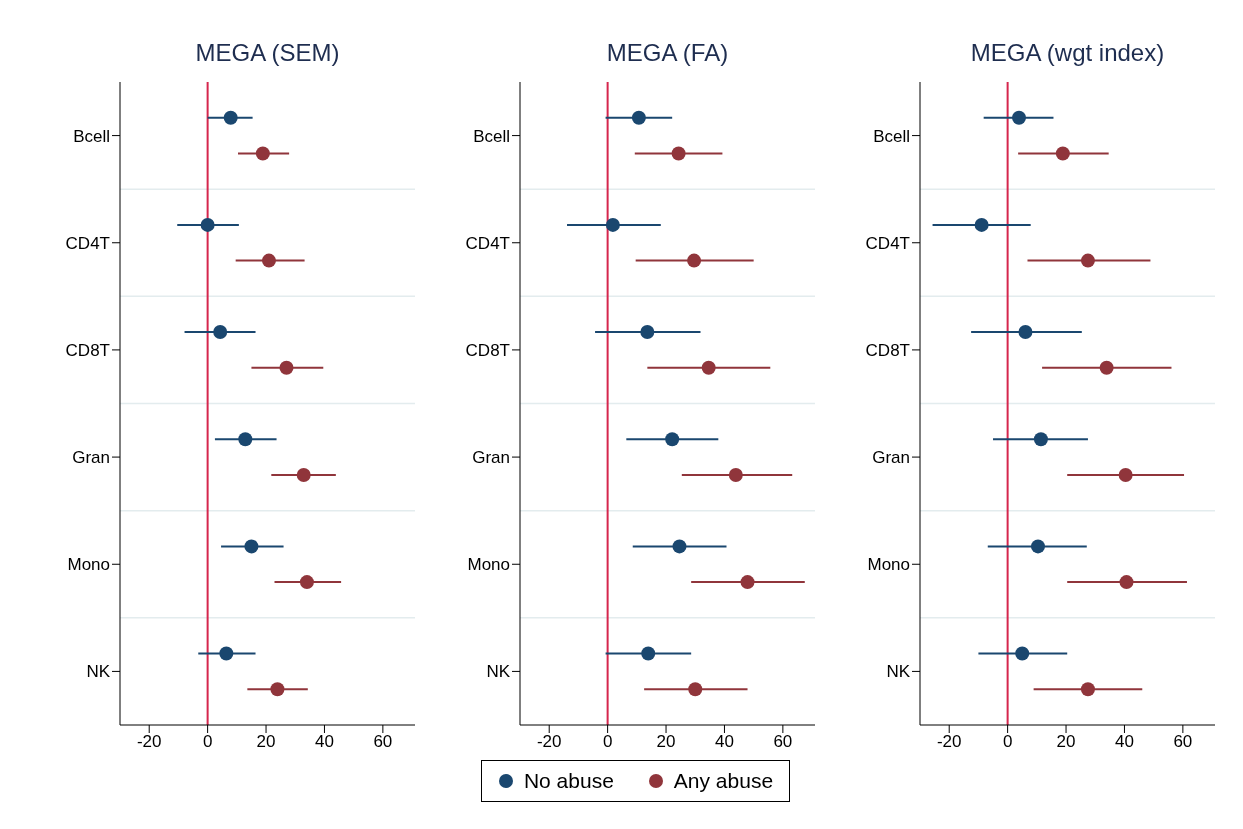 Image resolution: width=1243 pixels, height=829 pixels. I want to click on legend-label: Any abuse, so click(723, 781).